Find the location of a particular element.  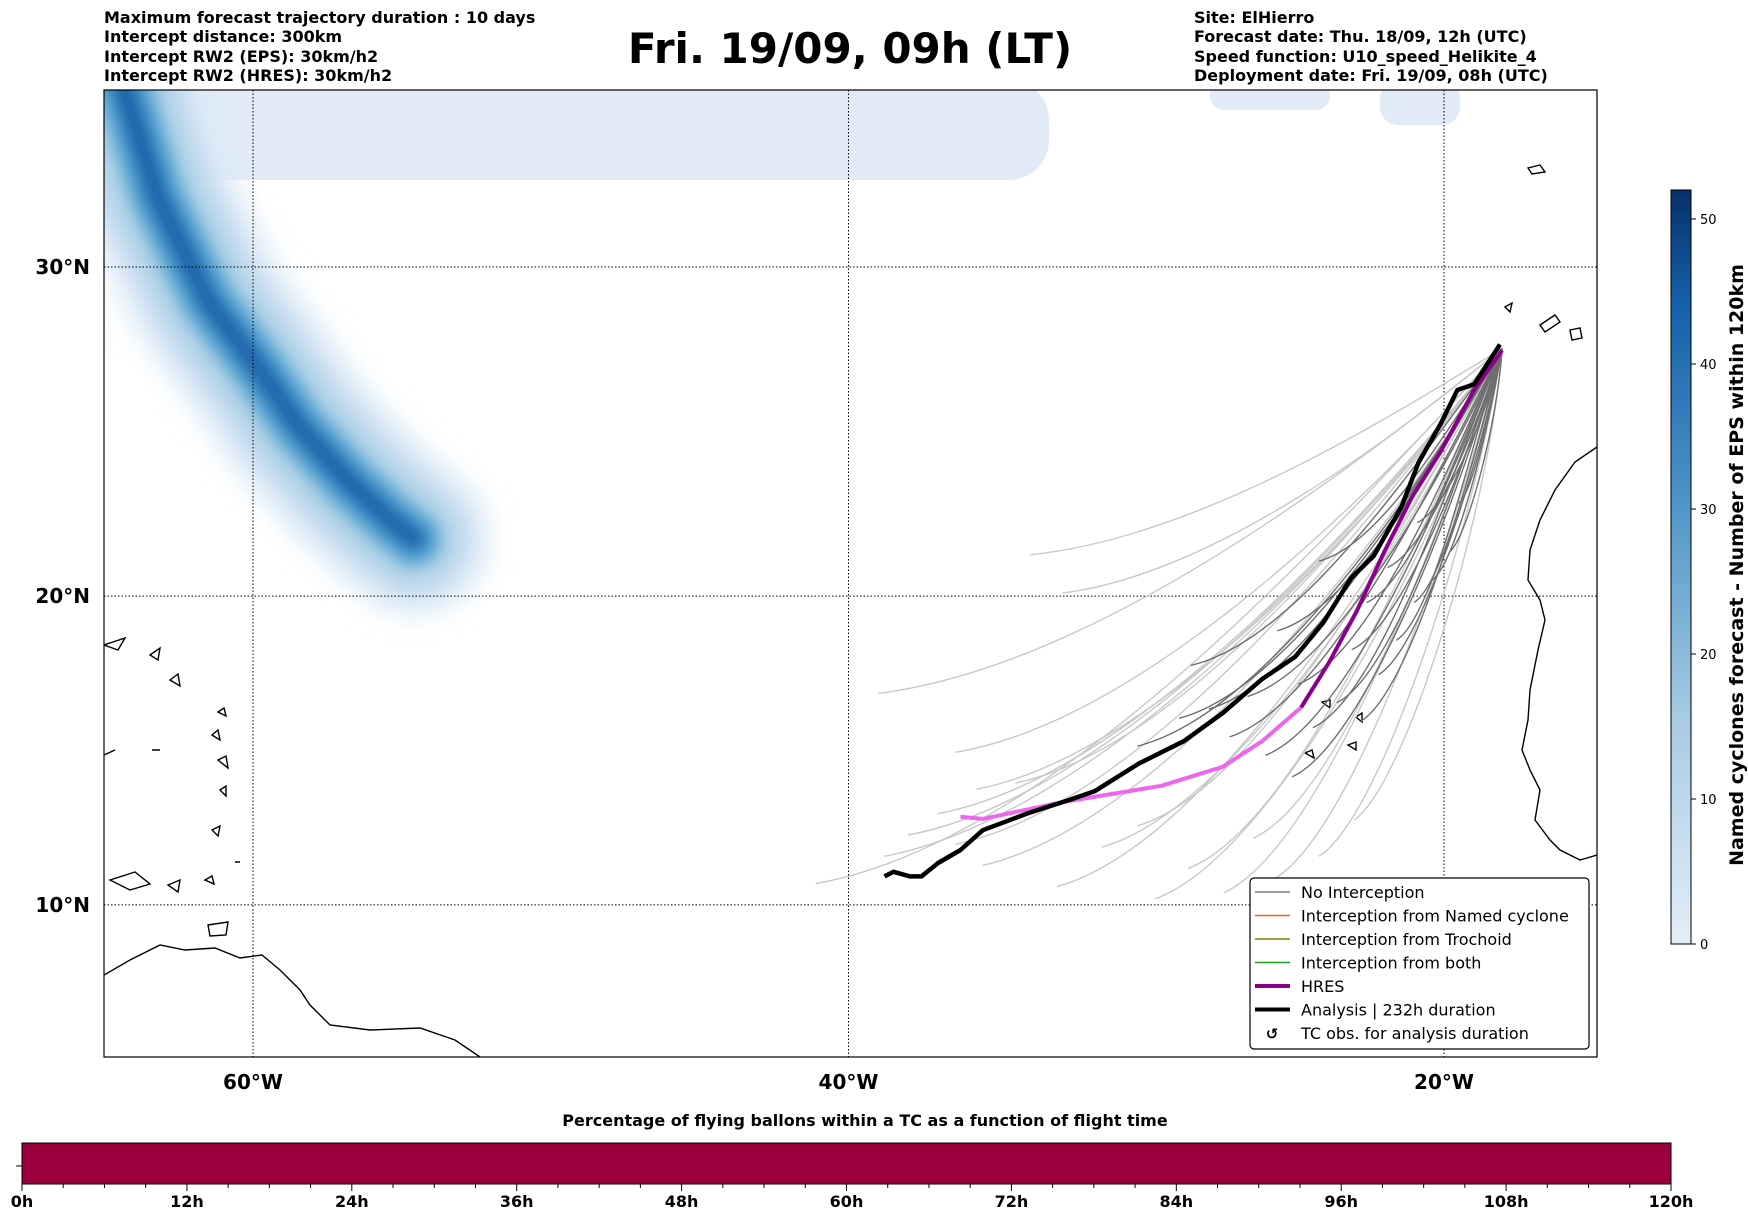

colorbar-tick-label: 20 is located at coordinates (1708, 655).